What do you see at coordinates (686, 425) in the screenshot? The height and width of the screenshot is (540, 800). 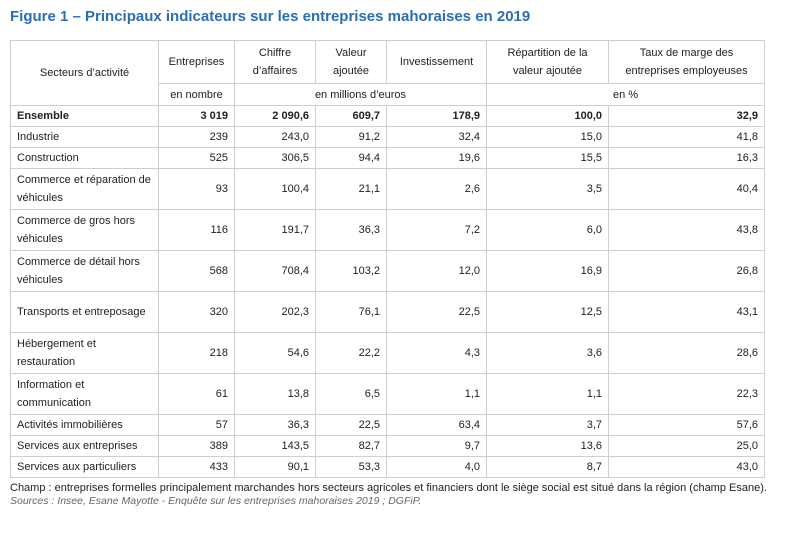 I see `cell-taux: 57,6` at bounding box center [686, 425].